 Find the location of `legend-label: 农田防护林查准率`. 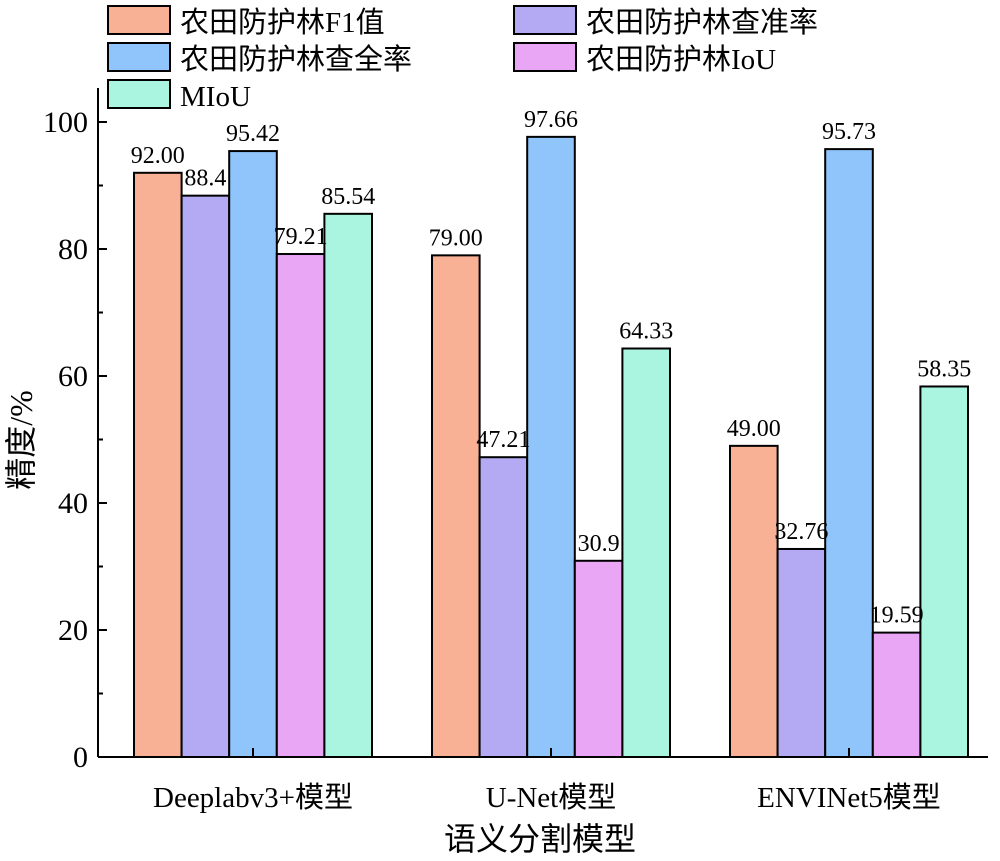

legend-label: 农田防护林查准率 is located at coordinates (702, 22).